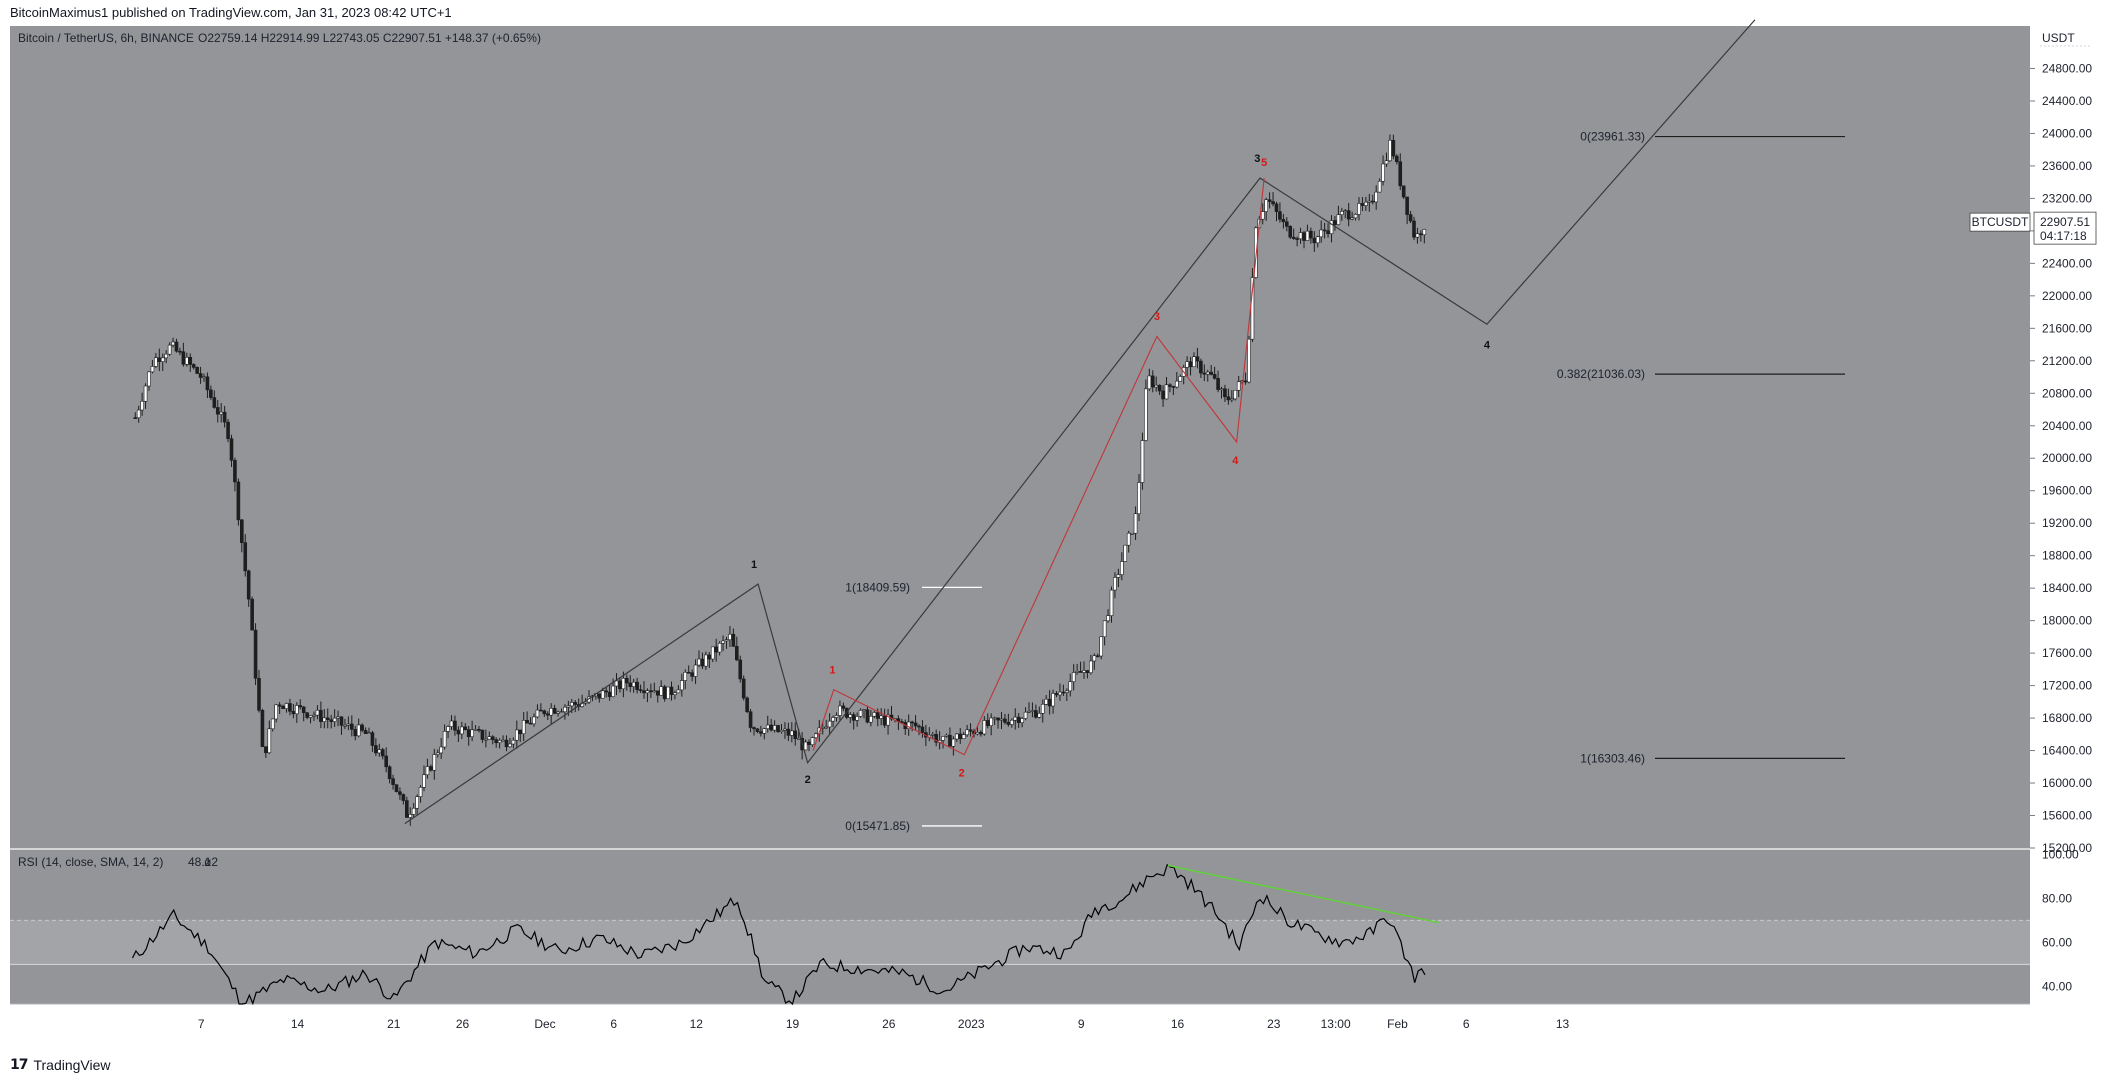 The width and height of the screenshot is (2113, 1079). What do you see at coordinates (2067, 816) in the screenshot?
I see `price-tick-label: 15600.00` at bounding box center [2067, 816].